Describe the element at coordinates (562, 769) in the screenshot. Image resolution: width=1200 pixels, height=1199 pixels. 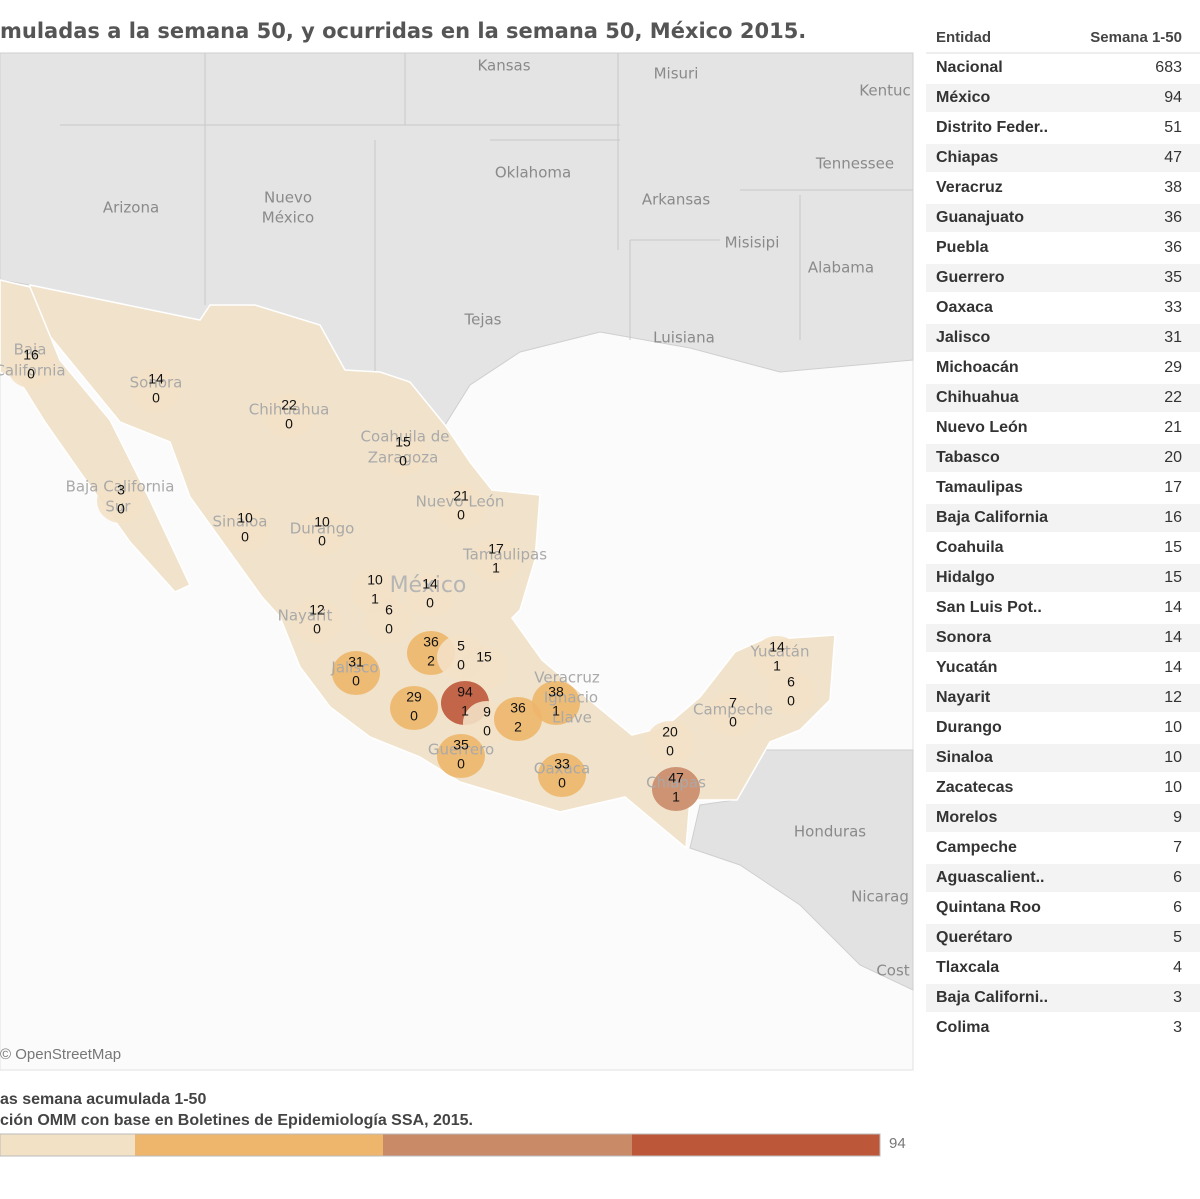
I see `state-name: Oaxaca` at that location.